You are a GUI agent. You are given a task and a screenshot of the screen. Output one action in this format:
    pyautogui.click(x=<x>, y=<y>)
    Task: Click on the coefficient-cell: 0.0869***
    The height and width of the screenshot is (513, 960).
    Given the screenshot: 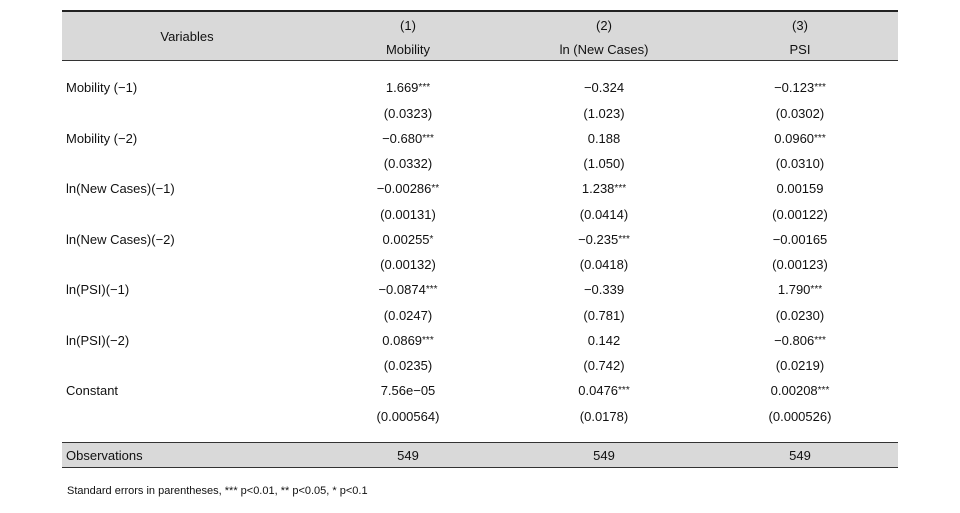 What is the action you would take?
    pyautogui.click(x=408, y=341)
    